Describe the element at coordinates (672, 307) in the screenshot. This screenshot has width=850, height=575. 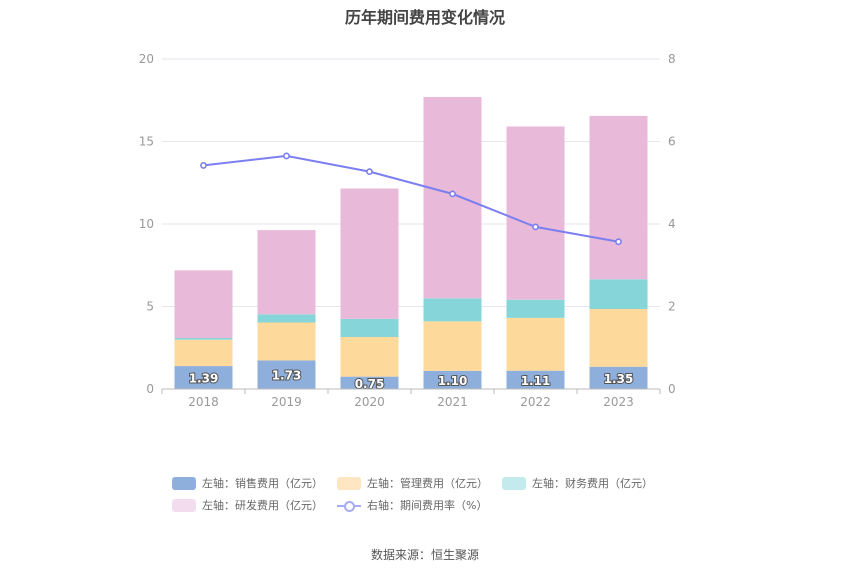
I see `y-right-tick-label: 2` at that location.